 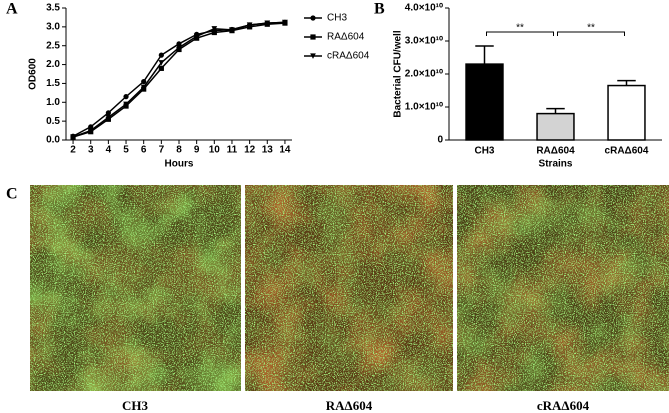 What do you see at coordinates (197, 150) in the screenshot?
I see `x-tick-label: 9` at bounding box center [197, 150].